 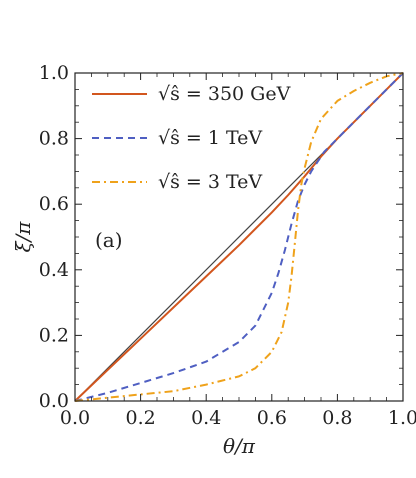 I want to click on x-tick-label: 0.6, so click(x=272, y=418).